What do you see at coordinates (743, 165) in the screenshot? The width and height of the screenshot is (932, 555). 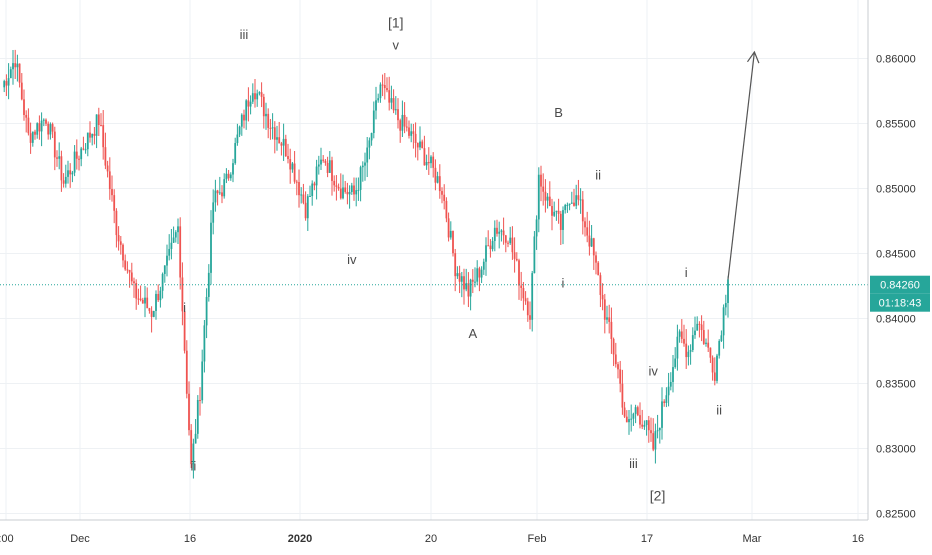 I see `projection-arrow` at bounding box center [743, 165].